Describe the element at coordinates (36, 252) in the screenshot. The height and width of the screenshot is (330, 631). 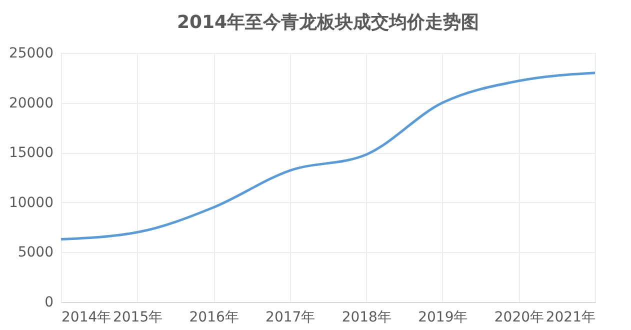
I see `y-tick-label: 5000` at that location.